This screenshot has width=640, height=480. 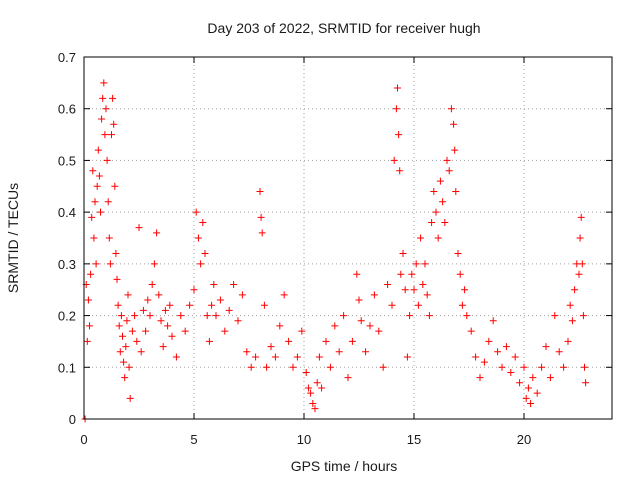 I want to click on y-tick-label: 0.3, so click(x=67, y=264).